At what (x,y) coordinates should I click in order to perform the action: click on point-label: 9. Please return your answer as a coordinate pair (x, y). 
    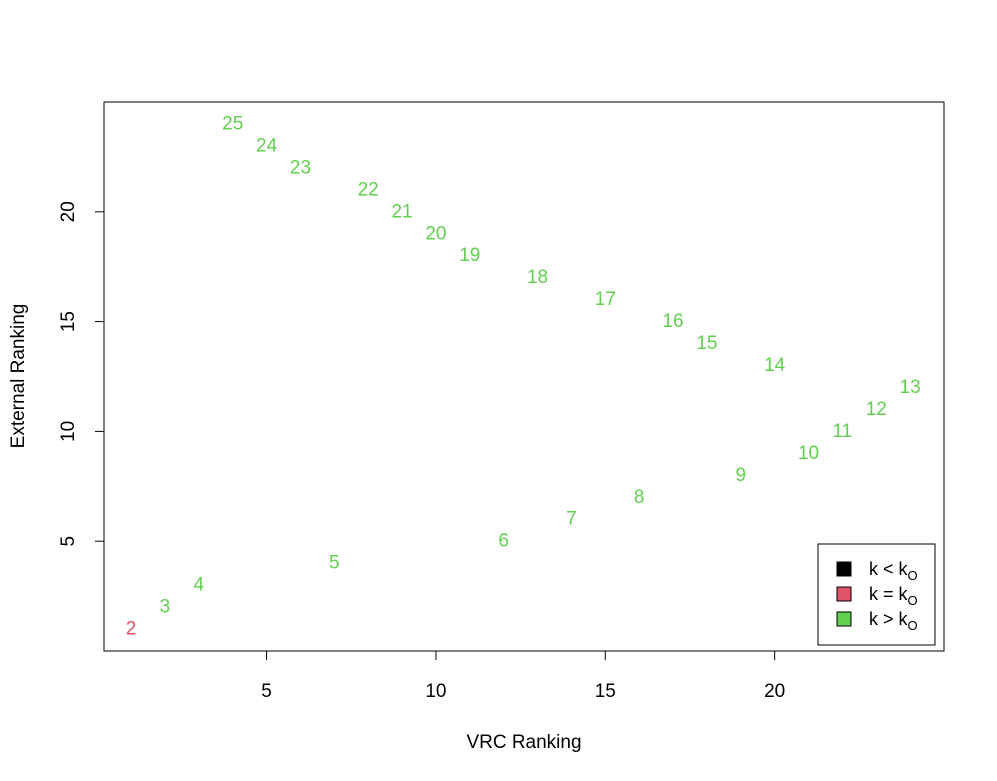
    Looking at the image, I should click on (740, 475).